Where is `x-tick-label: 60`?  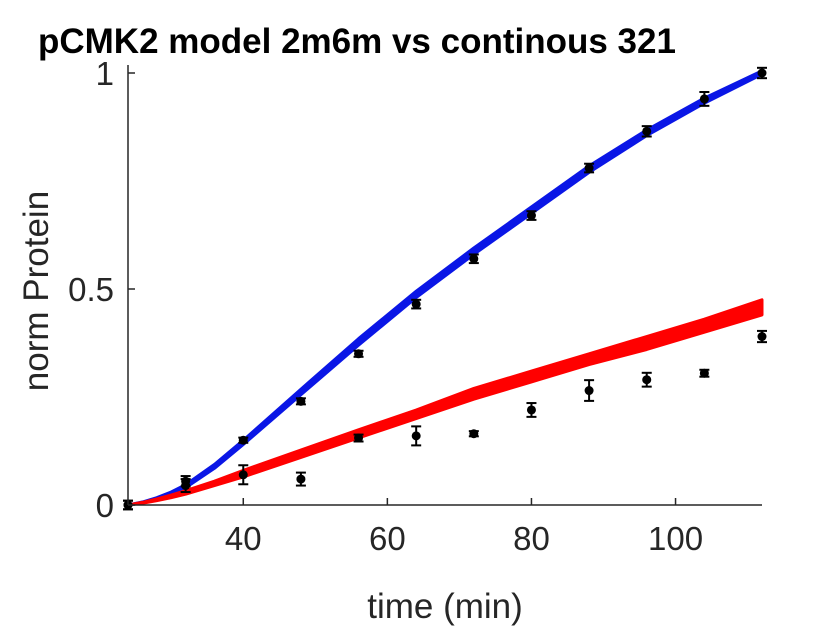
x-tick-label: 60 is located at coordinates (387, 538).